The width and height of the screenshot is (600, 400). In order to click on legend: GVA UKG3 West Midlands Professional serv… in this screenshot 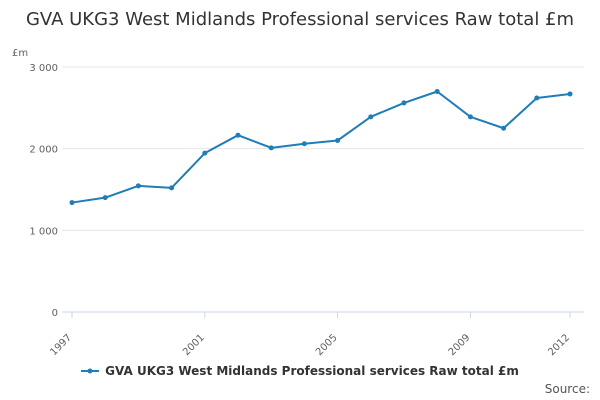, I will do `click(300, 371)`.